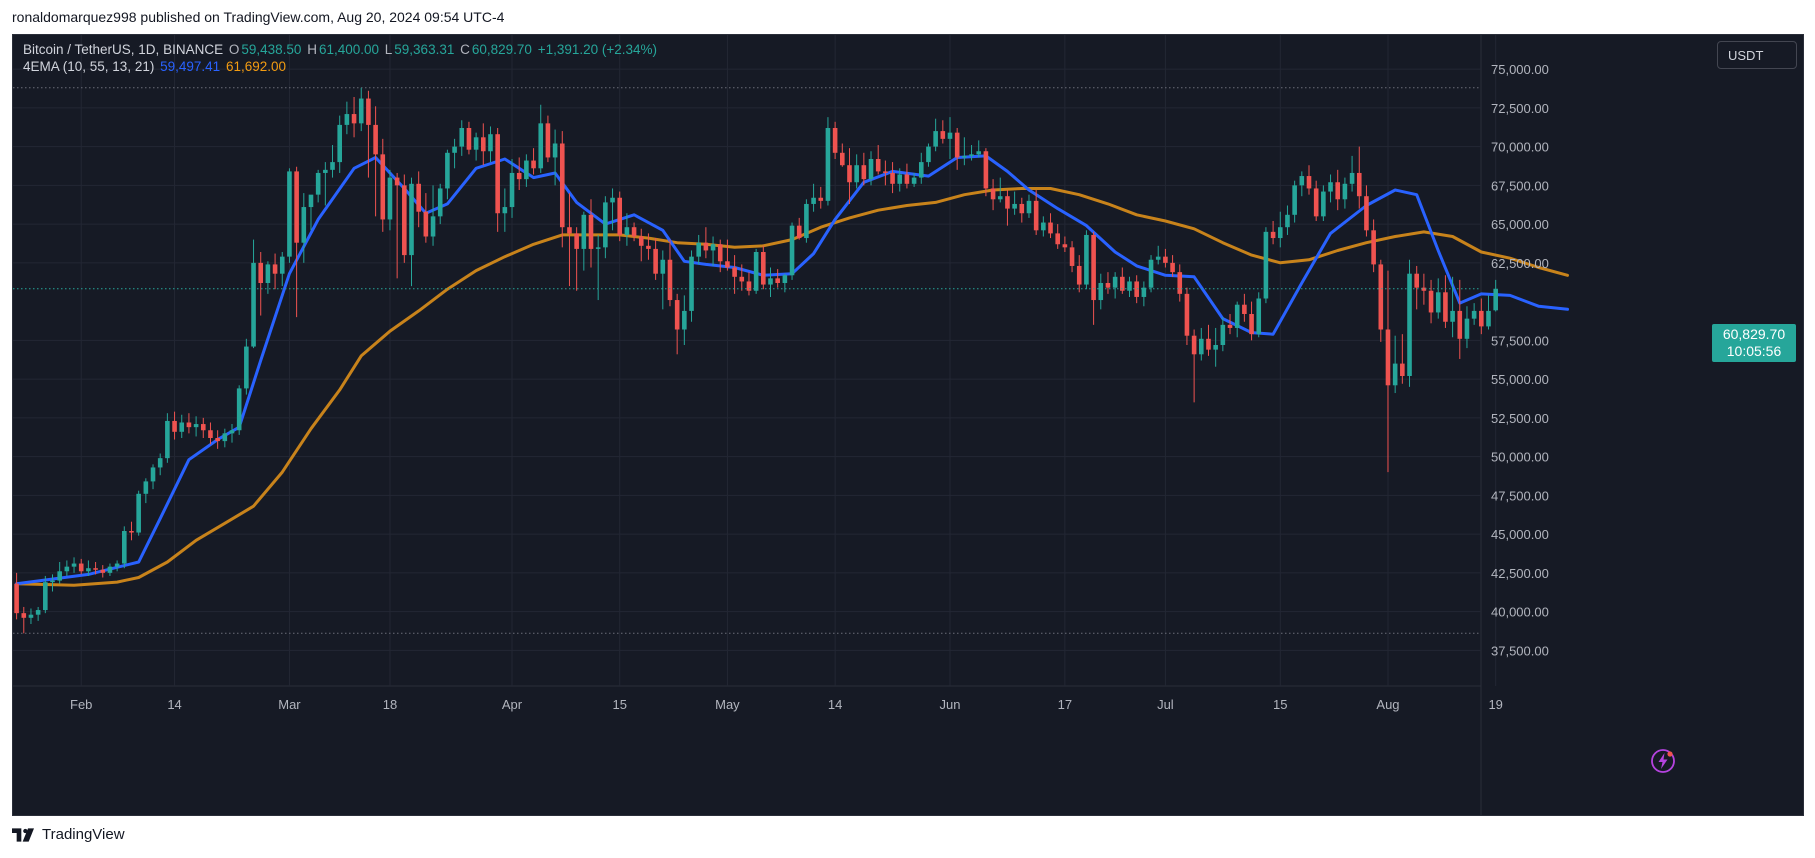 Image resolution: width=1815 pixels, height=858 pixels. What do you see at coordinates (1520, 418) in the screenshot?
I see `y-tick-label: 52,500.00` at bounding box center [1520, 418].